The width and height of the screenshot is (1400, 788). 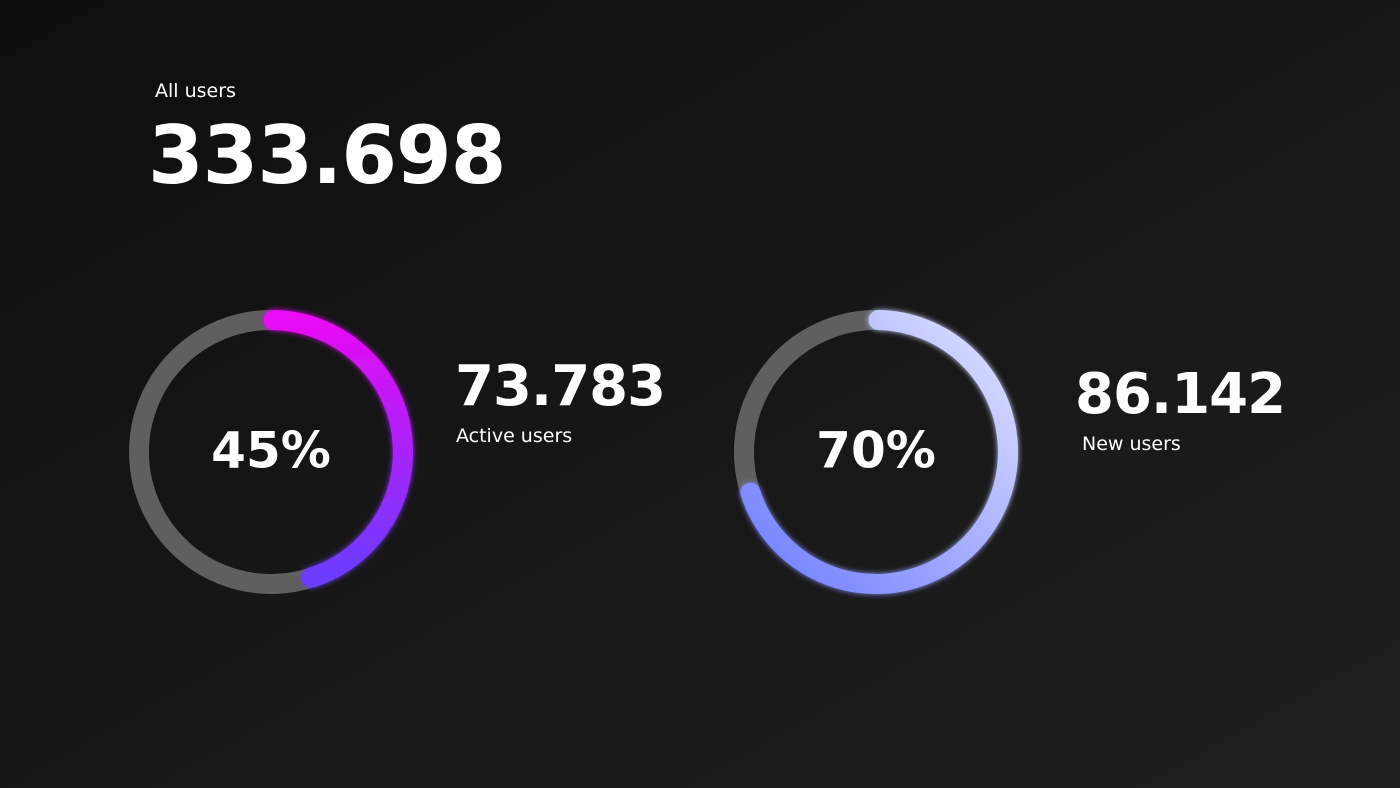 What do you see at coordinates (195, 91) in the screenshot?
I see `header-label: All users` at bounding box center [195, 91].